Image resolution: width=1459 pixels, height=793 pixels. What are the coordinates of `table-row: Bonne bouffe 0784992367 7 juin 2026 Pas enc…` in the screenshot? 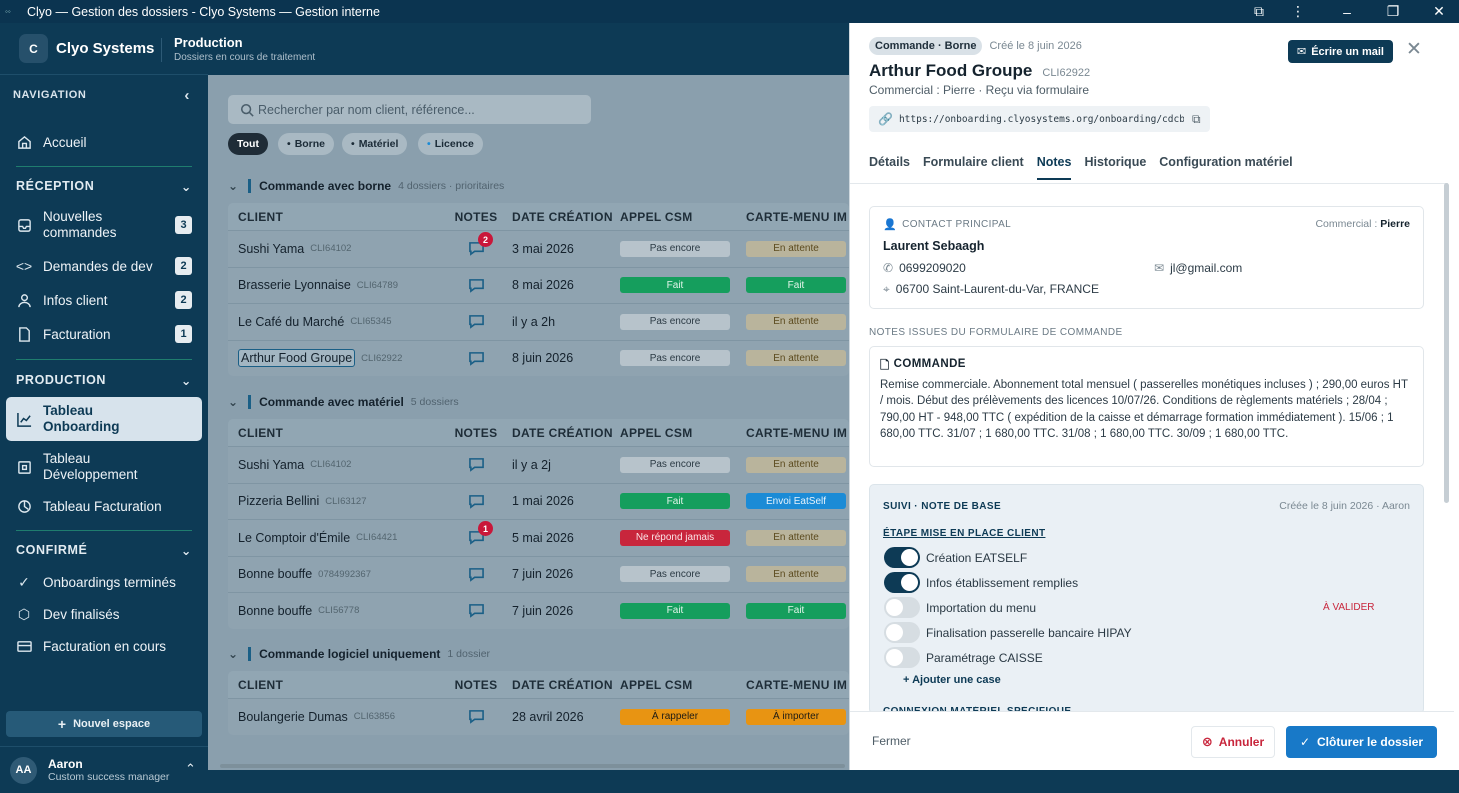 It's located at (538, 574).